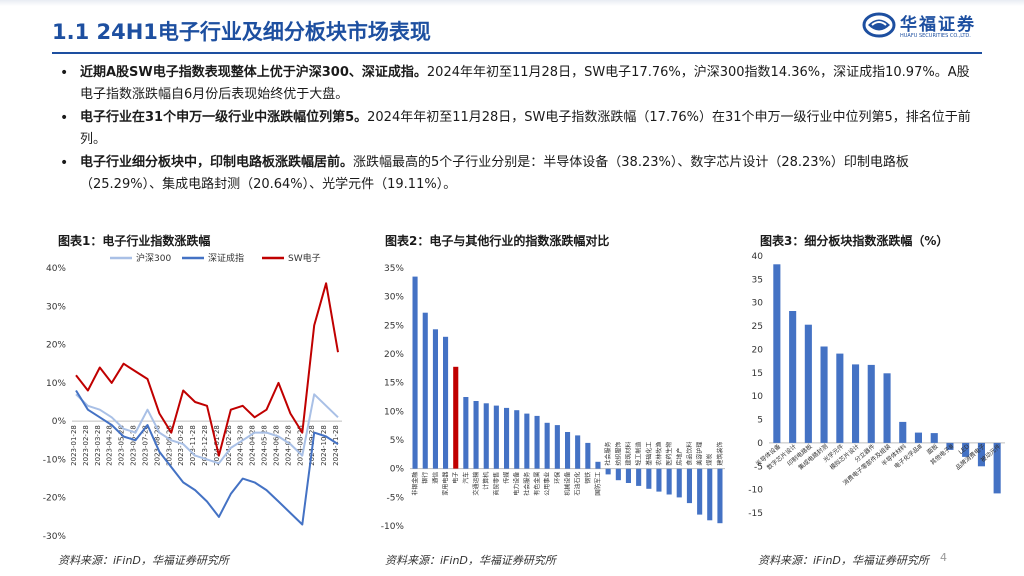 The image size is (1024, 576). I want to click on y-tick-label: -15, so click(755, 514).